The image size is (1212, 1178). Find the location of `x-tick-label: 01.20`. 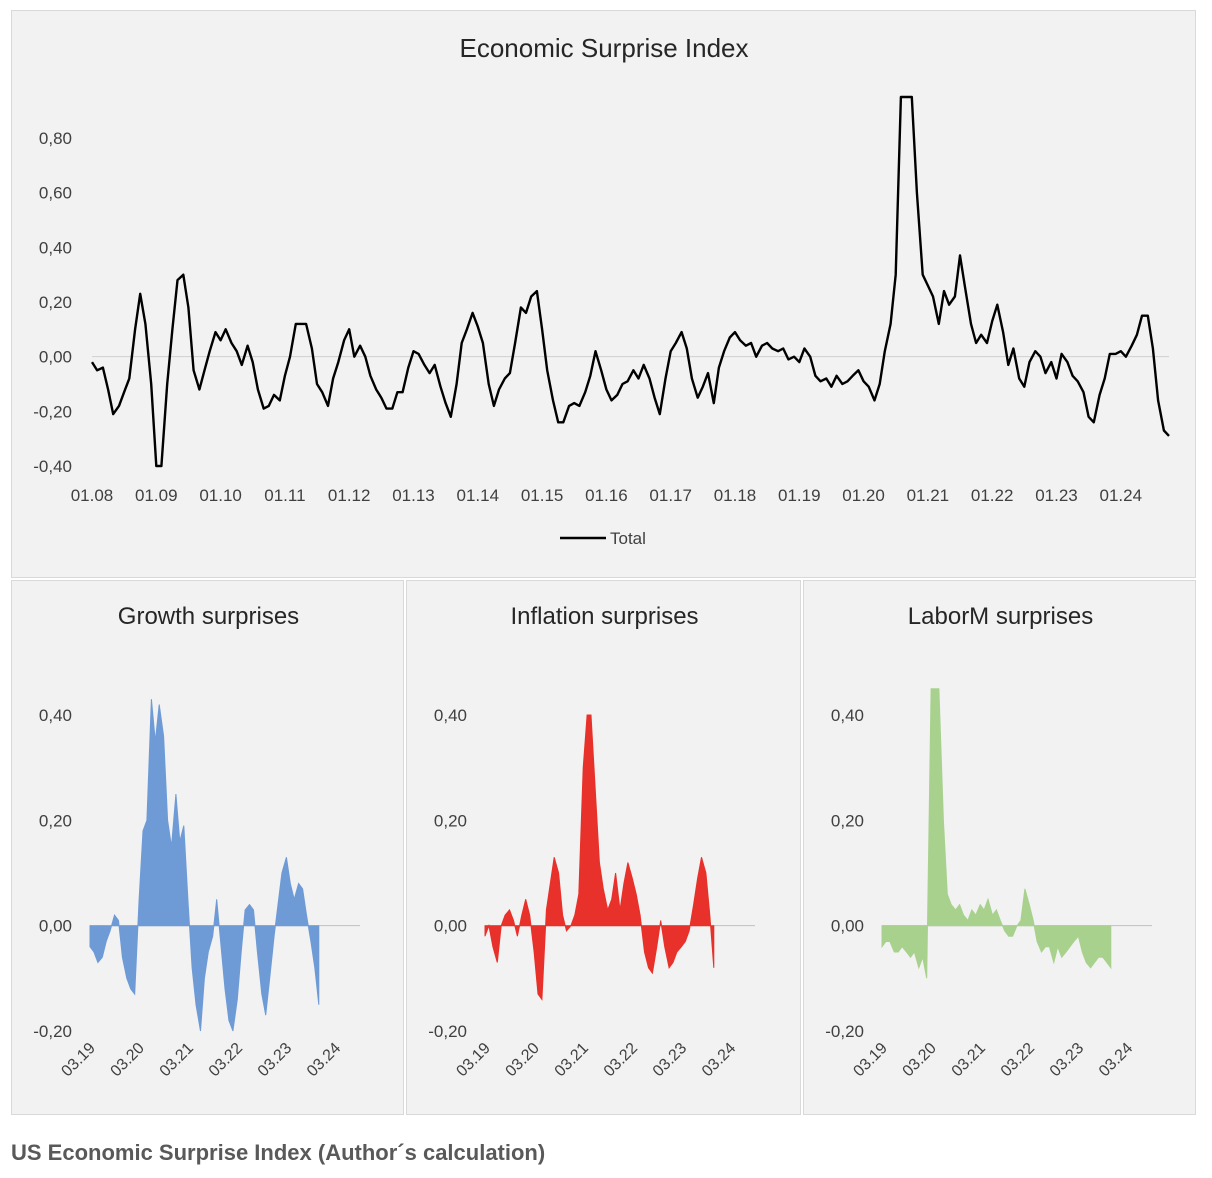

x-tick-label: 01.20 is located at coordinates (863, 495).